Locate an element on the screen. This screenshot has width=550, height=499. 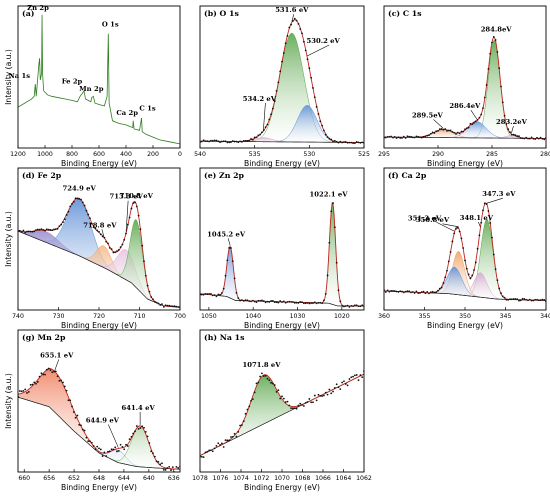
y-axis-label: Intensity (a.u.) is located at coordinates (8, 401).